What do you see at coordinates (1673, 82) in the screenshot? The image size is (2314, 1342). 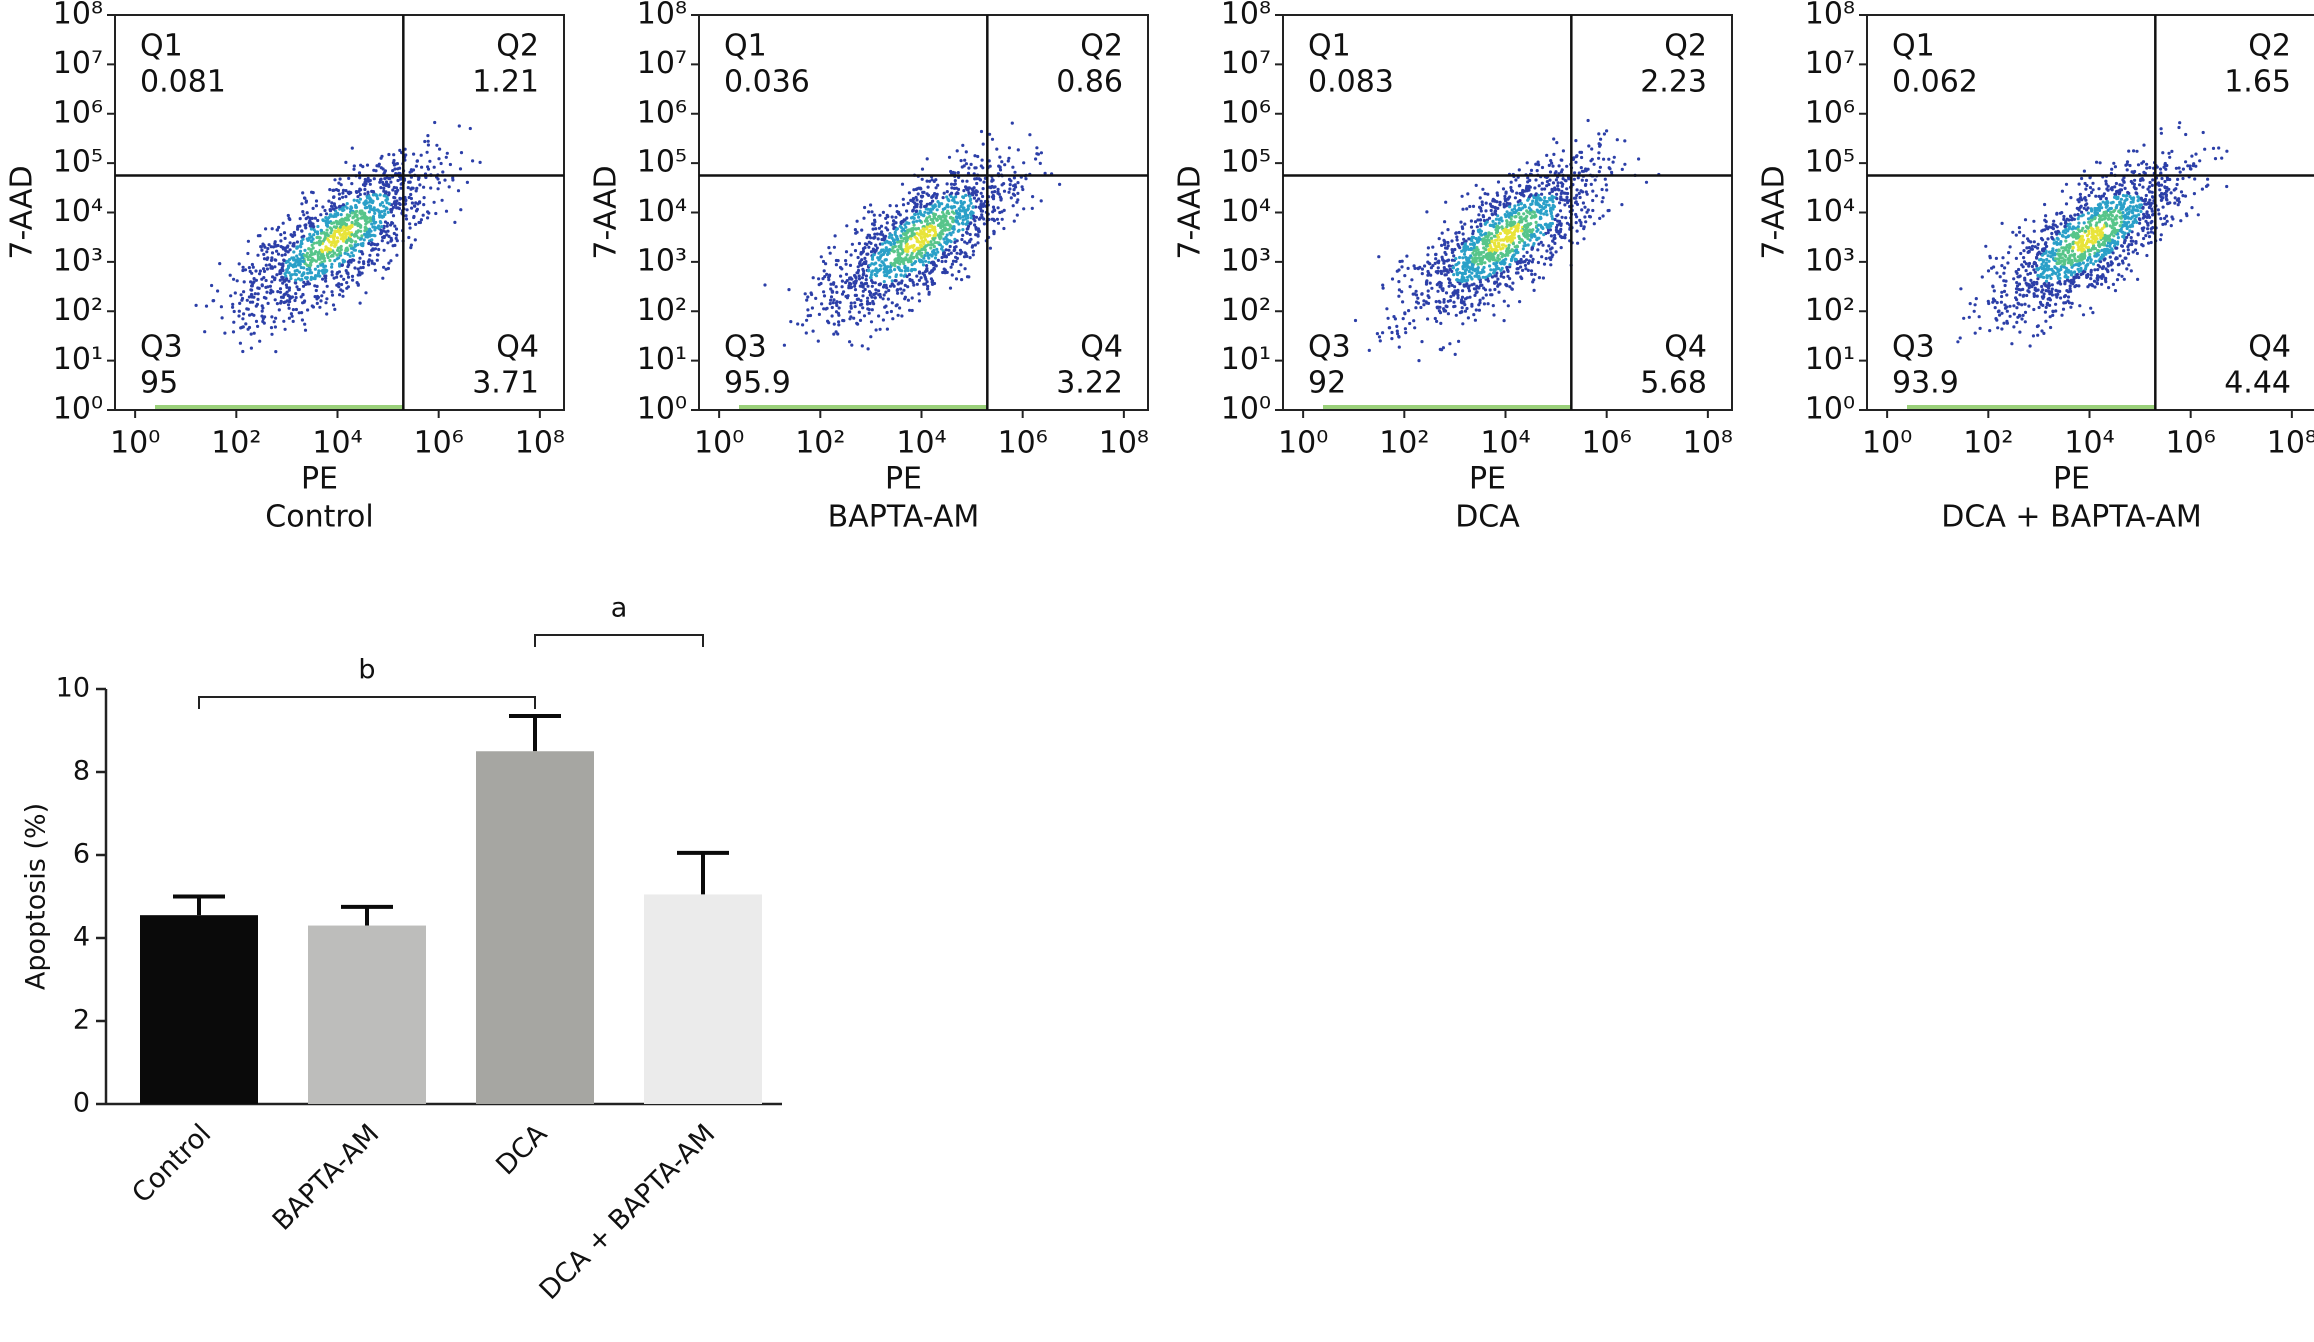 I see `quadrant-value: 2.23` at bounding box center [1673, 82].